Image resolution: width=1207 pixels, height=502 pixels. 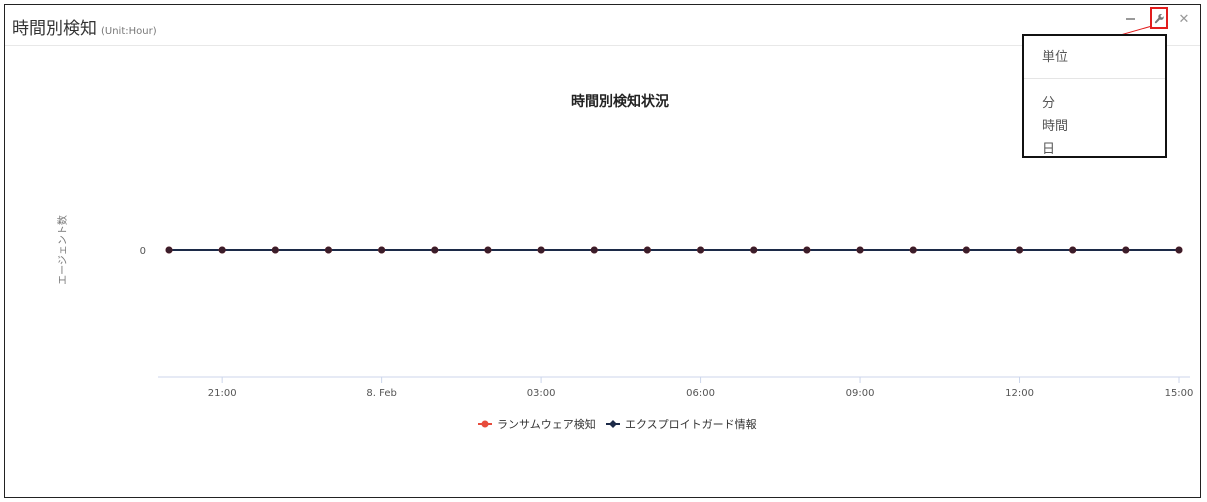 I want to click on y-tick-label: 0, so click(x=143, y=251).